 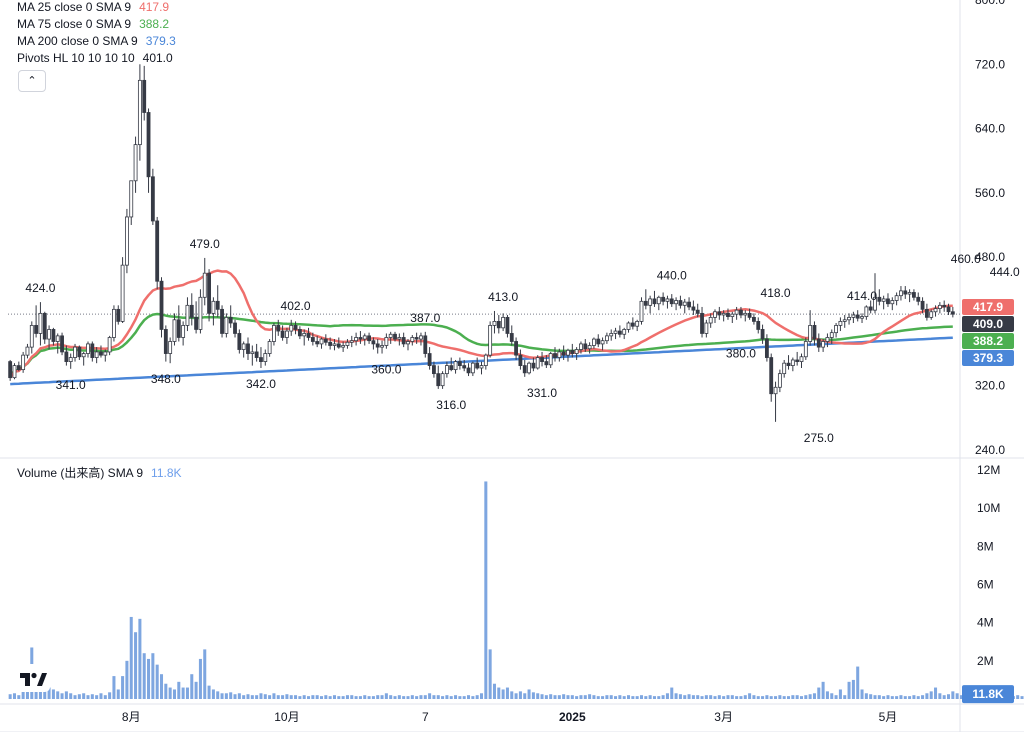 I want to click on legend-ma25: MA 25 close 0 SMA 9 417.9, so click(x=93, y=8).